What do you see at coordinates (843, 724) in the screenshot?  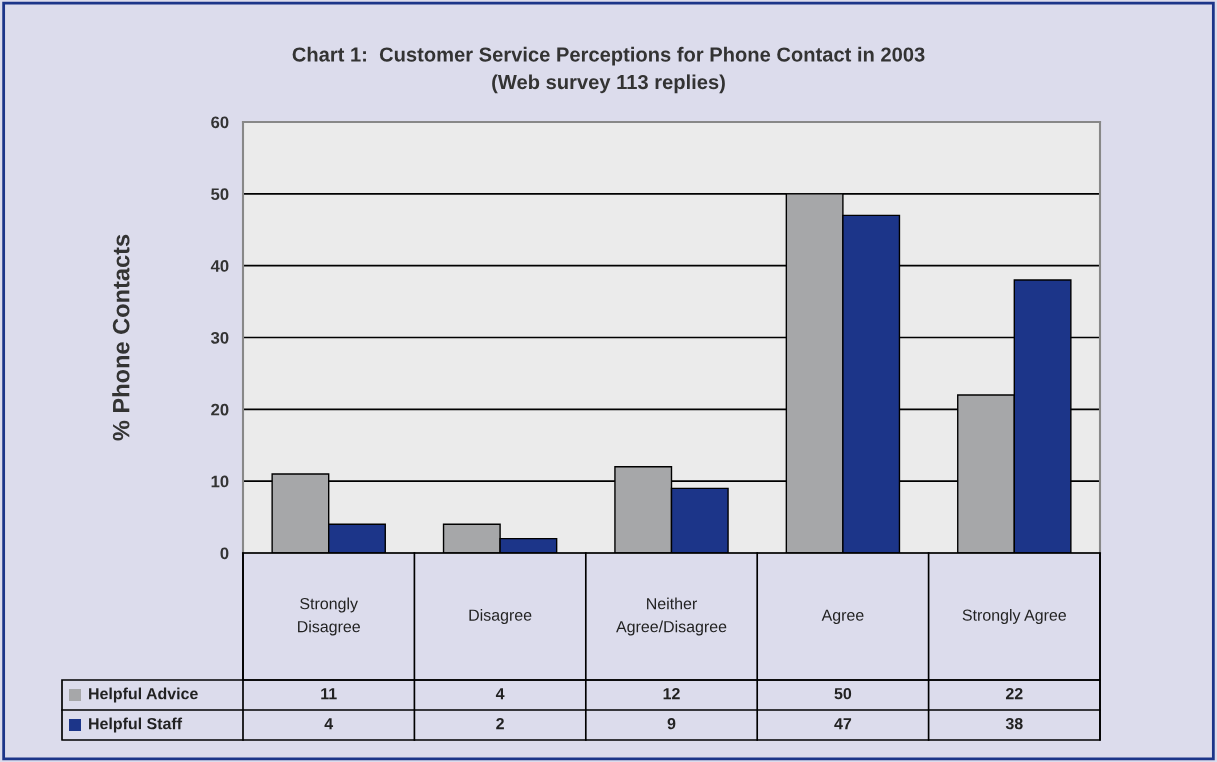 I see `data-label: 47` at bounding box center [843, 724].